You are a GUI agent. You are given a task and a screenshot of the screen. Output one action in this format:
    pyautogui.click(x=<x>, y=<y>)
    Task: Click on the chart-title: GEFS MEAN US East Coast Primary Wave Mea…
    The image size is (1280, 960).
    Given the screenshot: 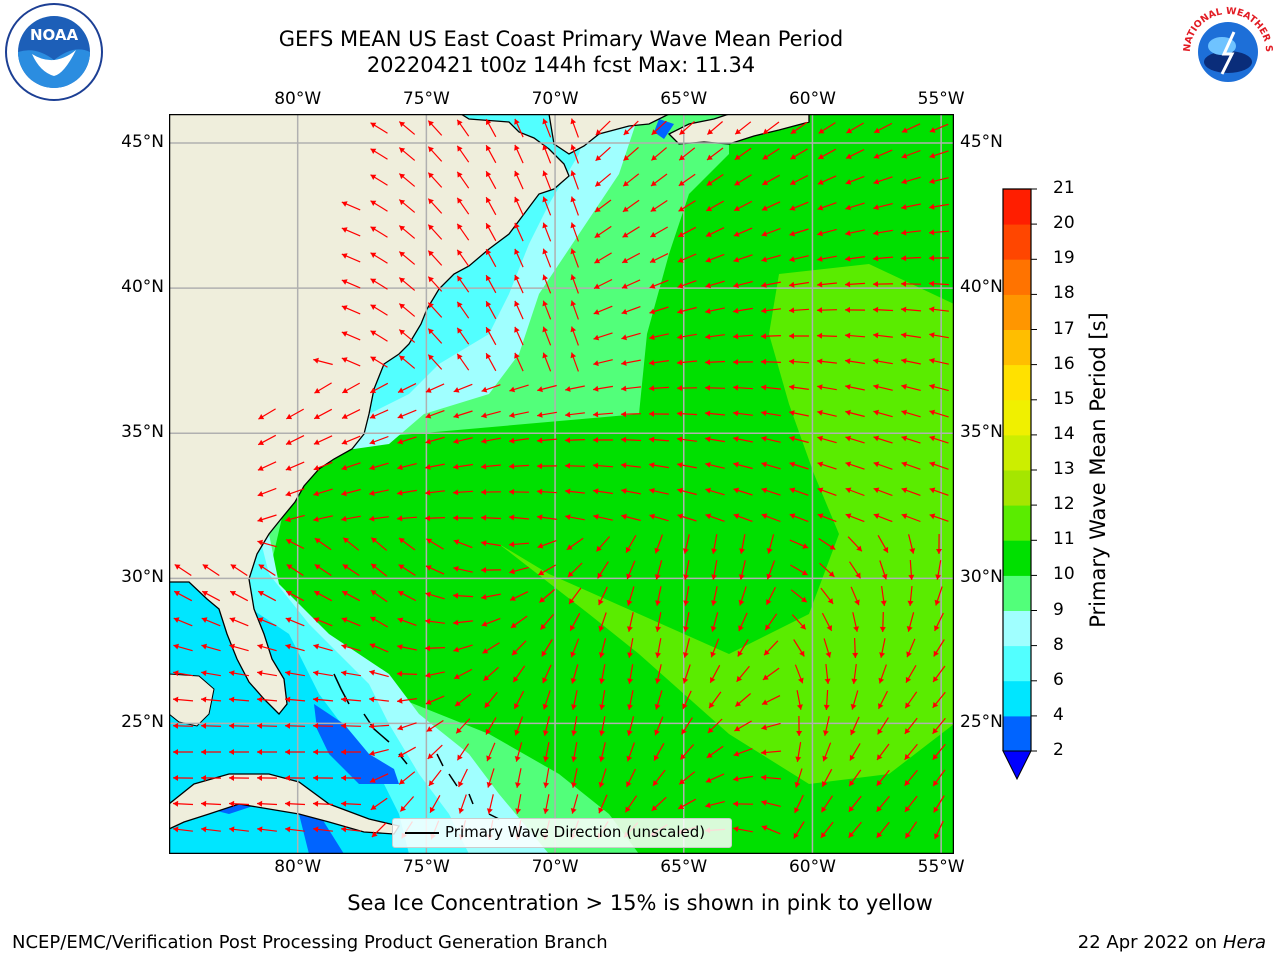 What is the action you would take?
    pyautogui.click(x=561, y=52)
    